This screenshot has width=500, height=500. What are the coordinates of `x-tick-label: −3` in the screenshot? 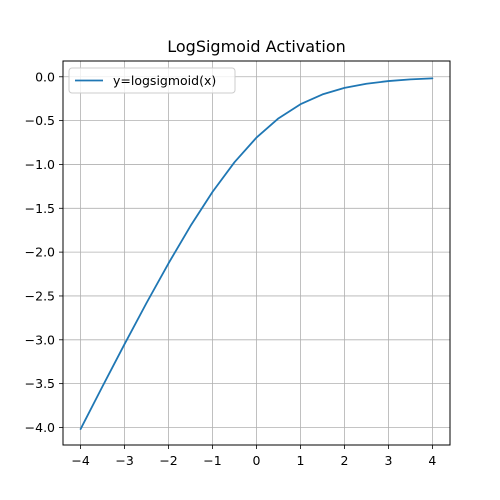 It's located at (124, 460).